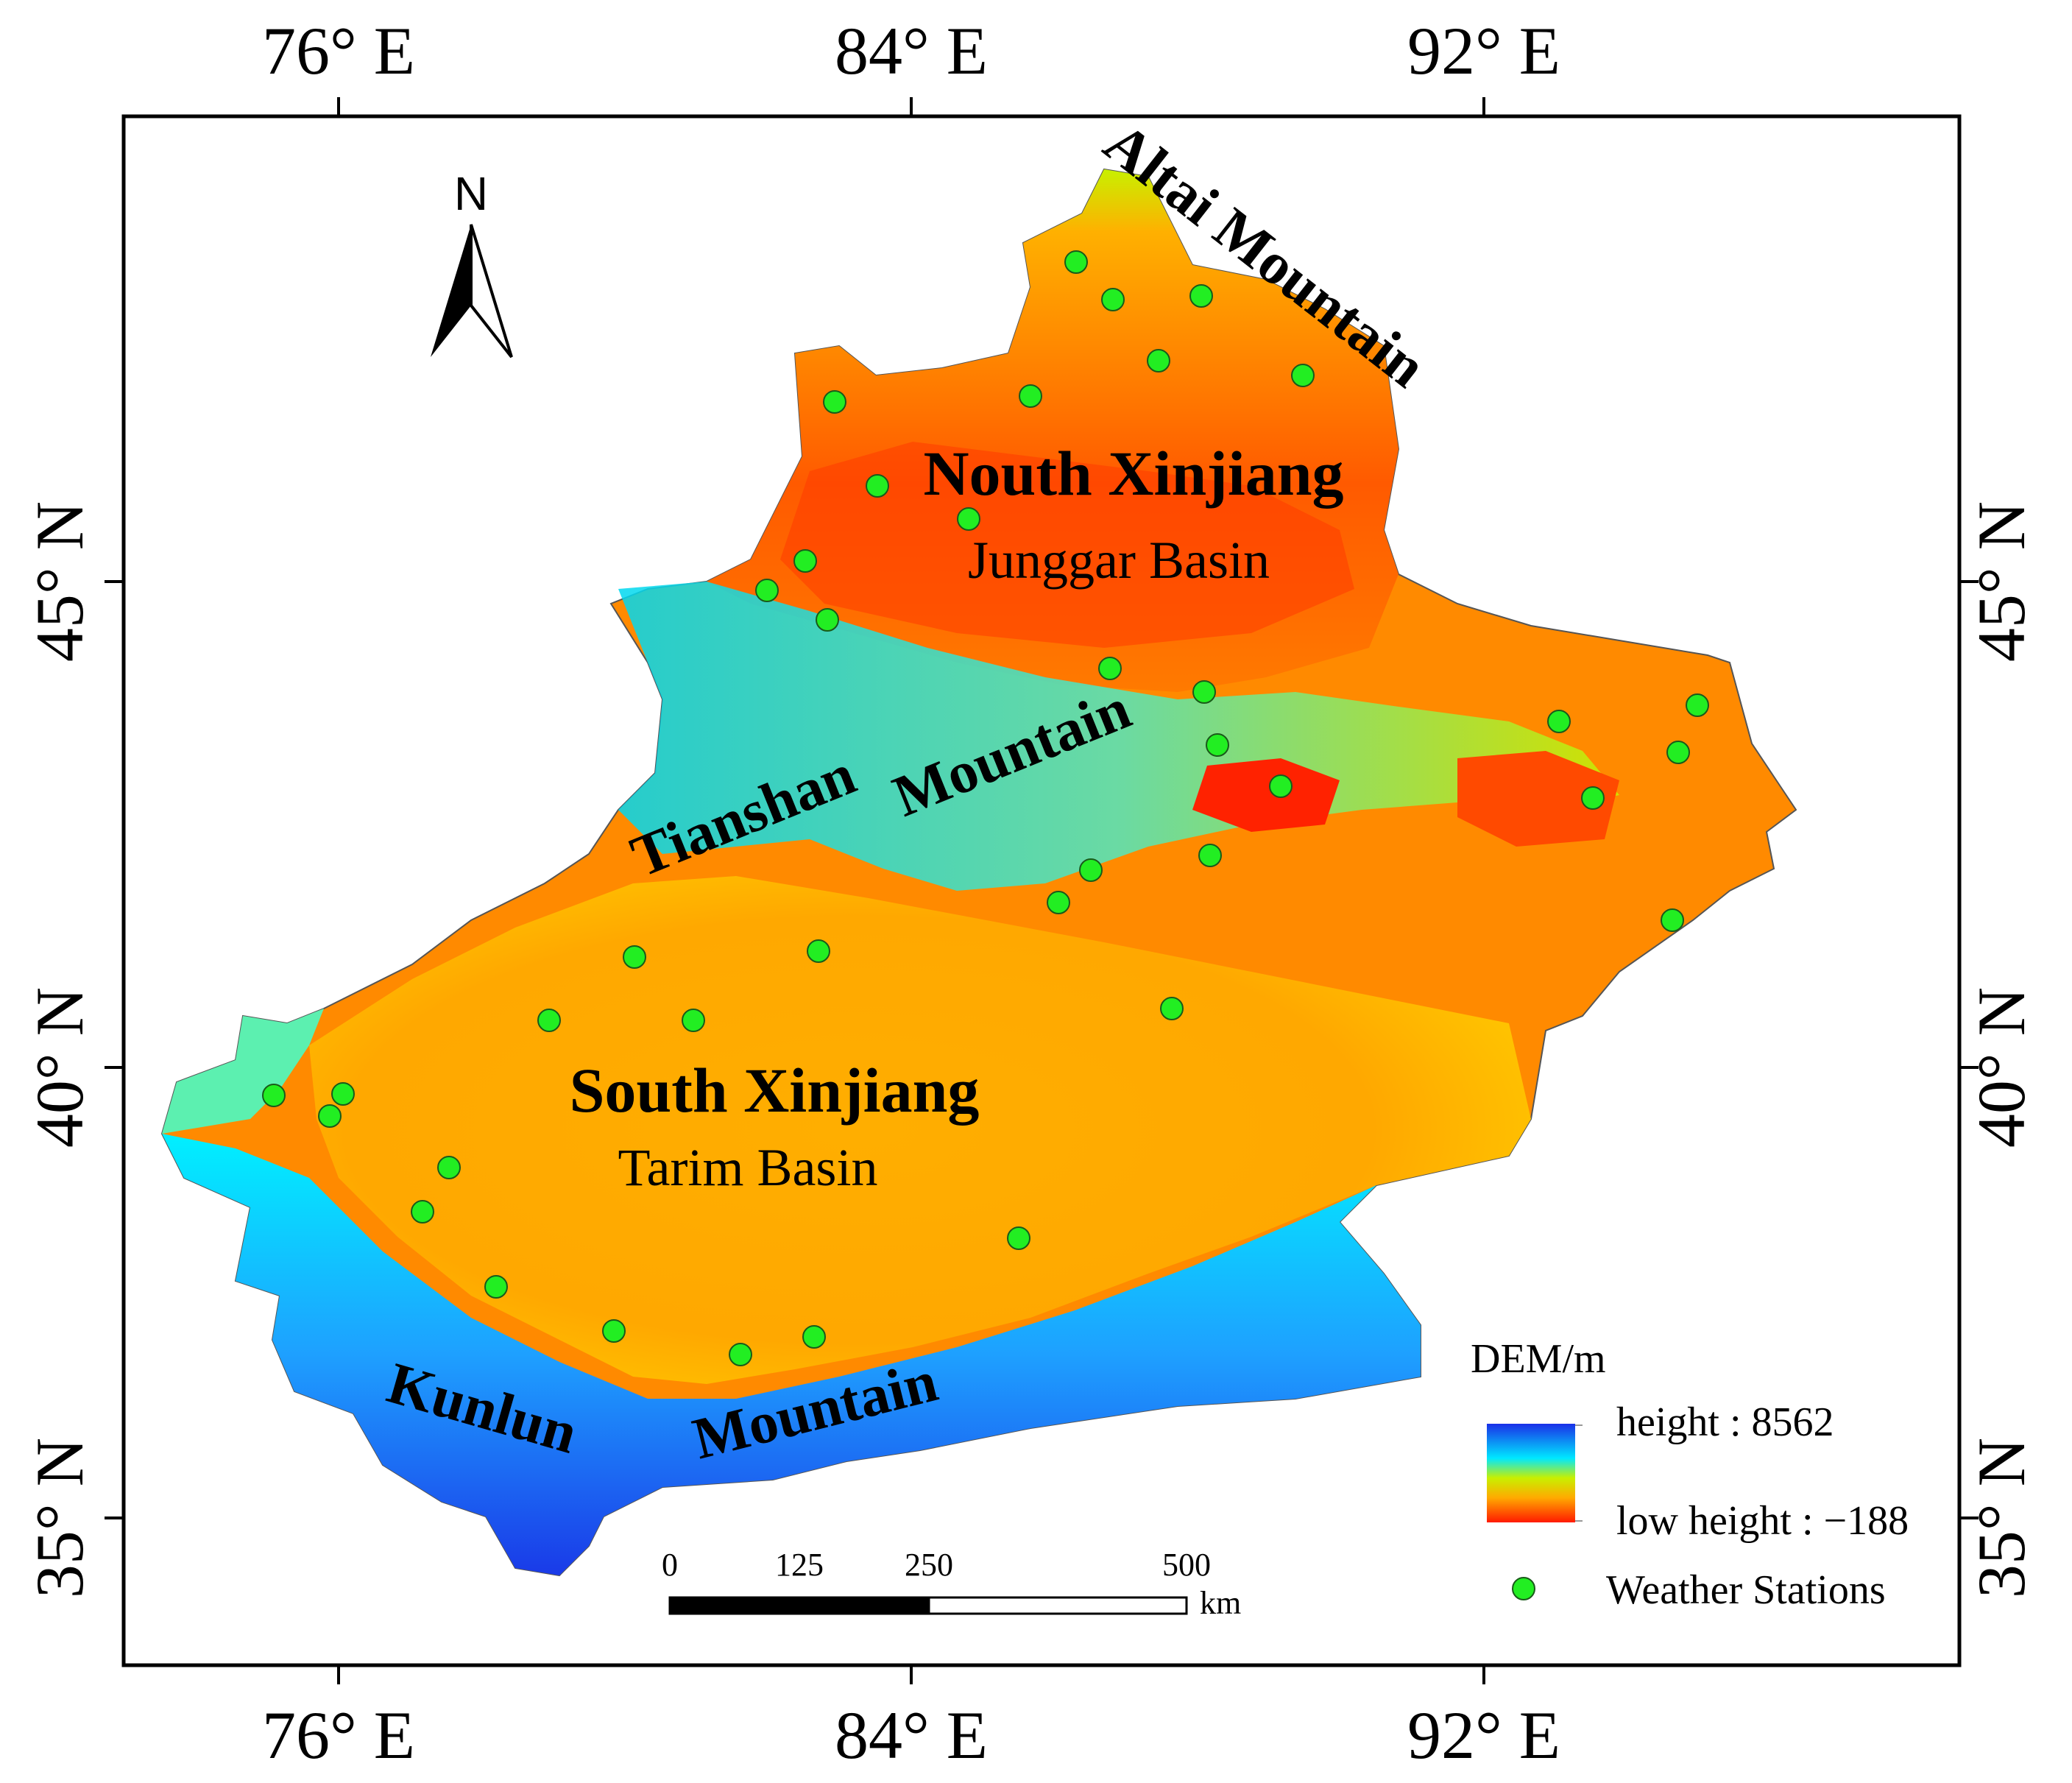 Image resolution: width=2072 pixels, height=1783 pixels. What do you see at coordinates (339, 1735) in the screenshot?
I see `lon-label-bottom-76: 76° E` at bounding box center [339, 1735].